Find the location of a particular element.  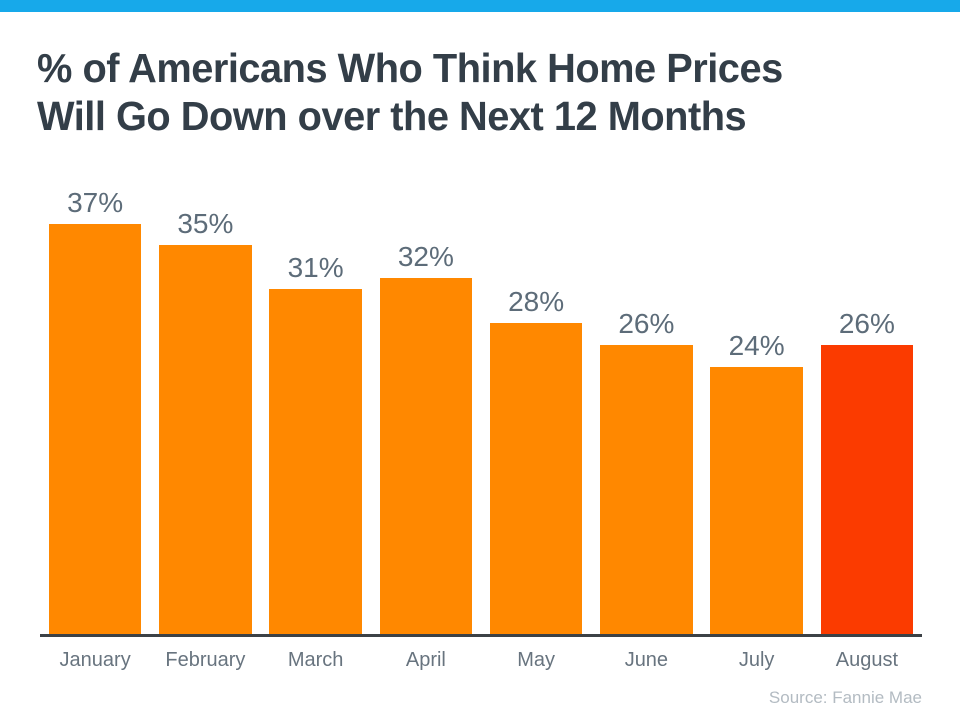

x-axis-label-april: April is located at coordinates (425, 660).